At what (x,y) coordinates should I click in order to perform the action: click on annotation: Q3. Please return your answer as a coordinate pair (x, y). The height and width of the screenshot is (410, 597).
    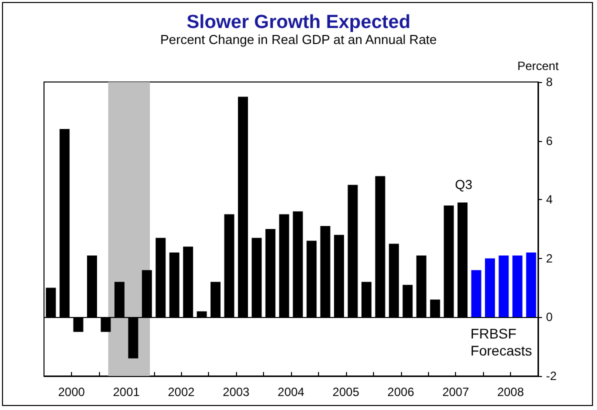
    Looking at the image, I should click on (463, 184).